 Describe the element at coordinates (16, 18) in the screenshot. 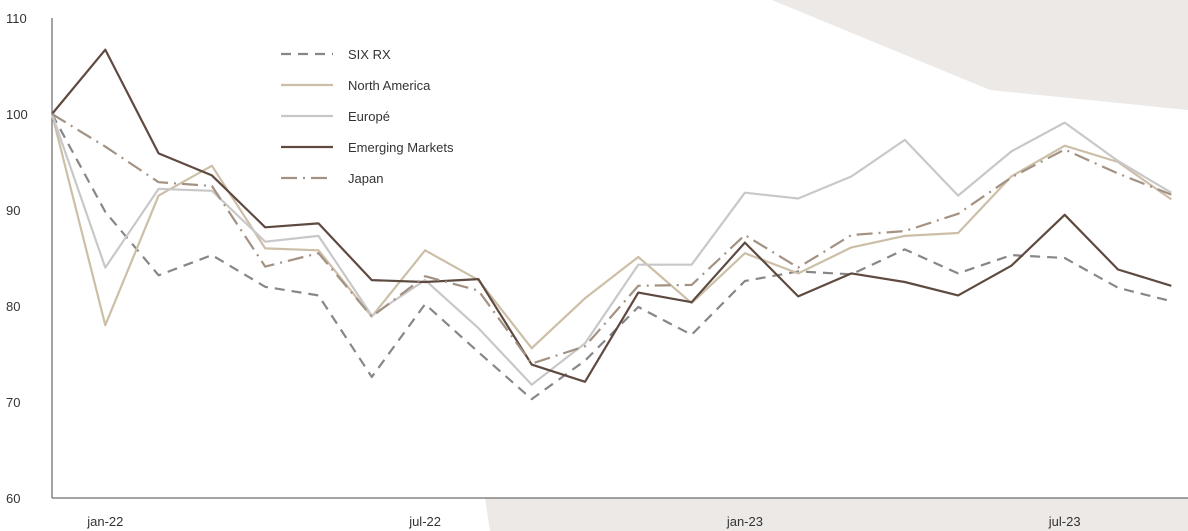

I see `y-tick-label: 110` at that location.